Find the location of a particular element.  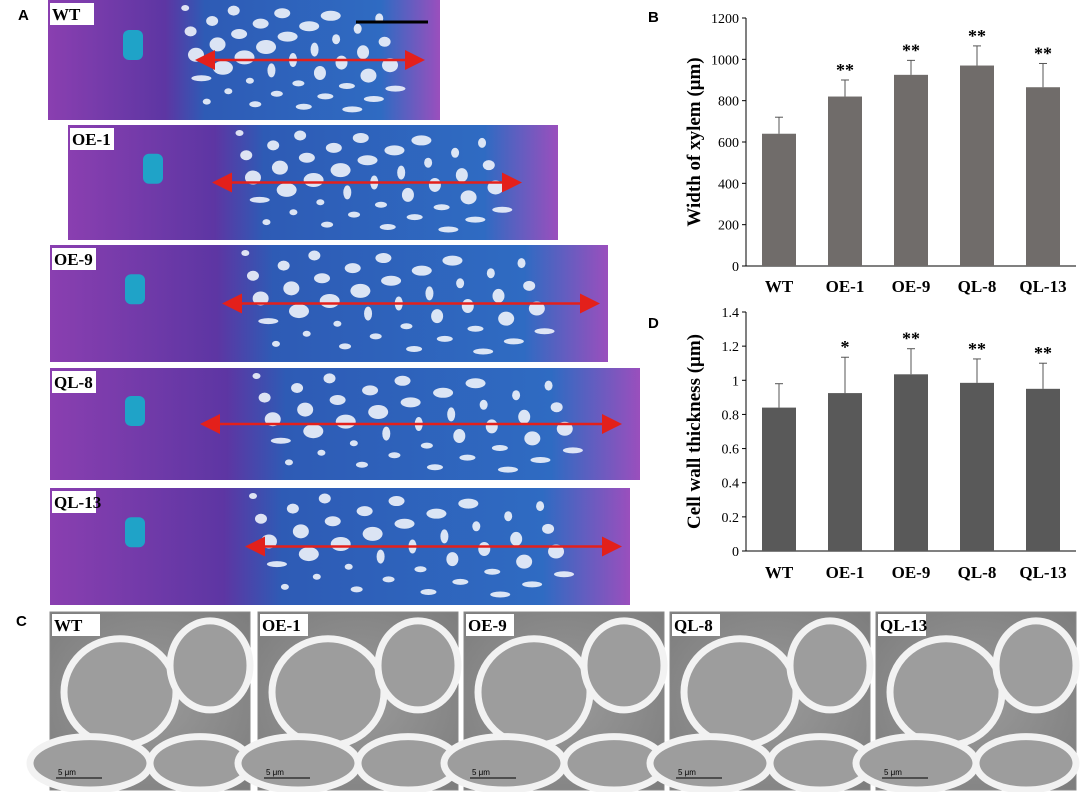

strip-label: QL-8 is located at coordinates (73, 382).